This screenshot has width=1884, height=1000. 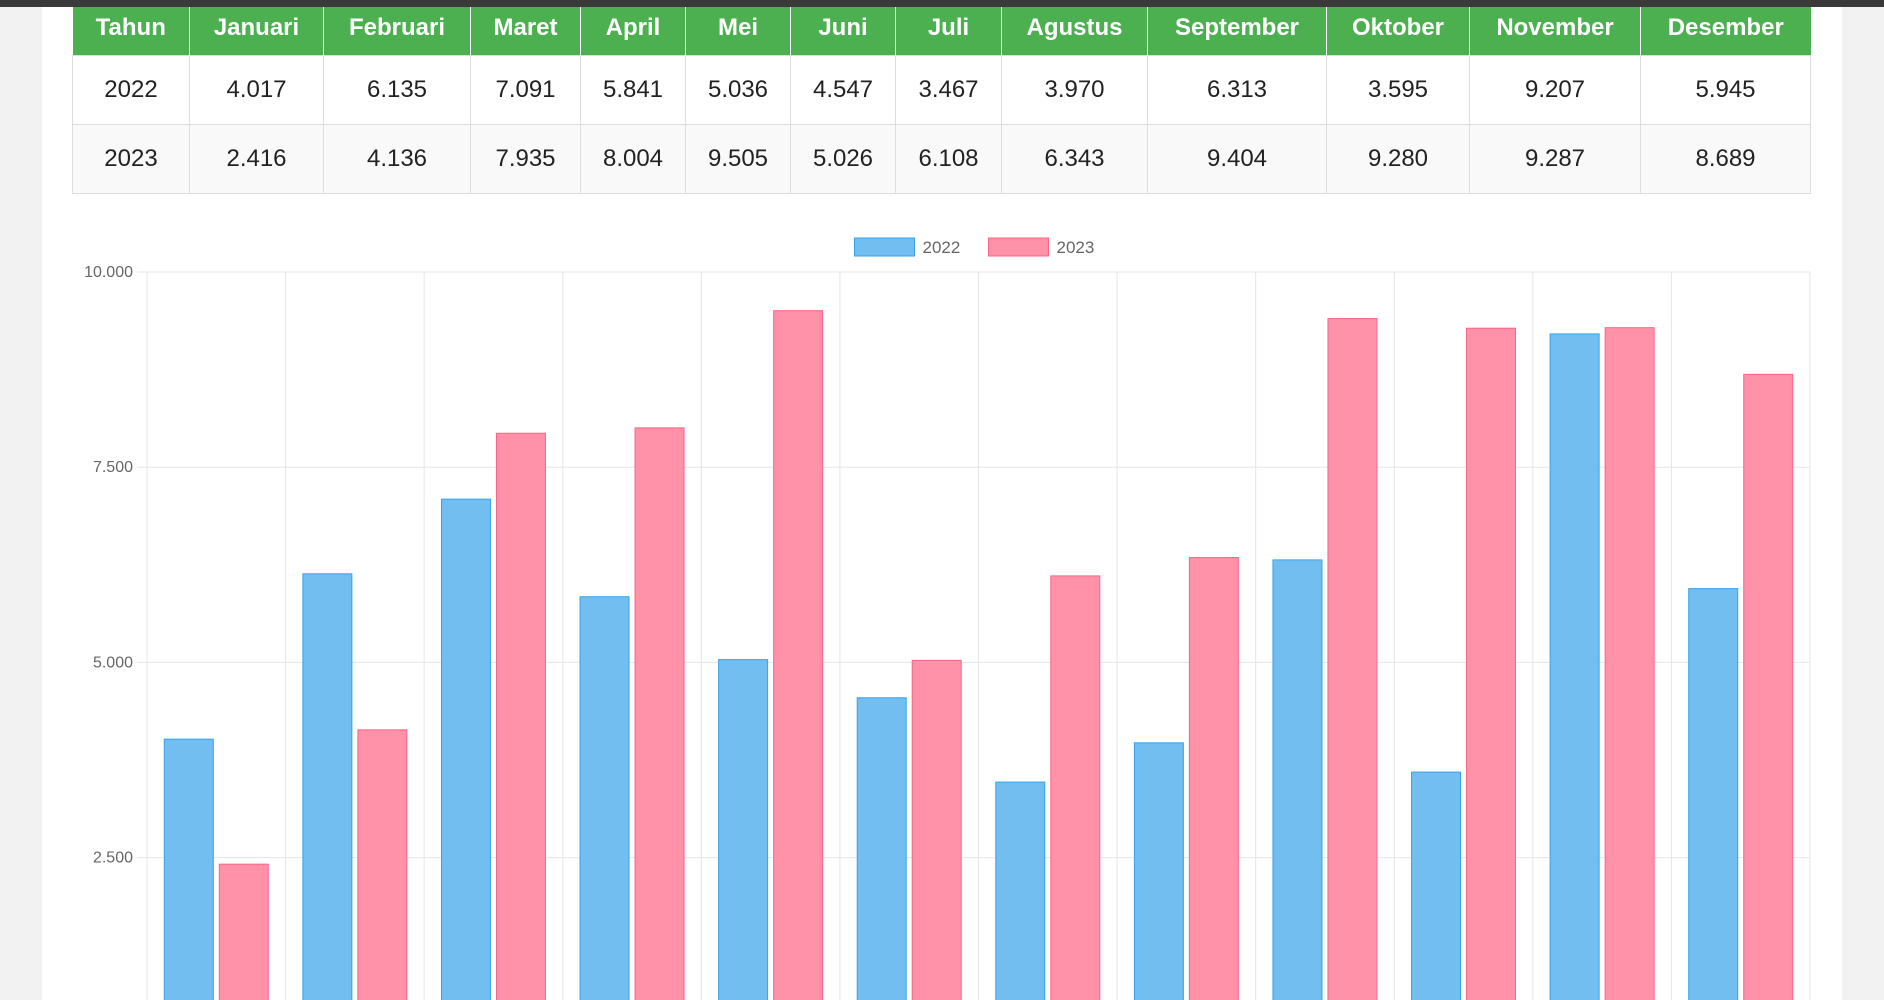 What do you see at coordinates (1768, 686) in the screenshot?
I see `bar-2023-desember` at bounding box center [1768, 686].